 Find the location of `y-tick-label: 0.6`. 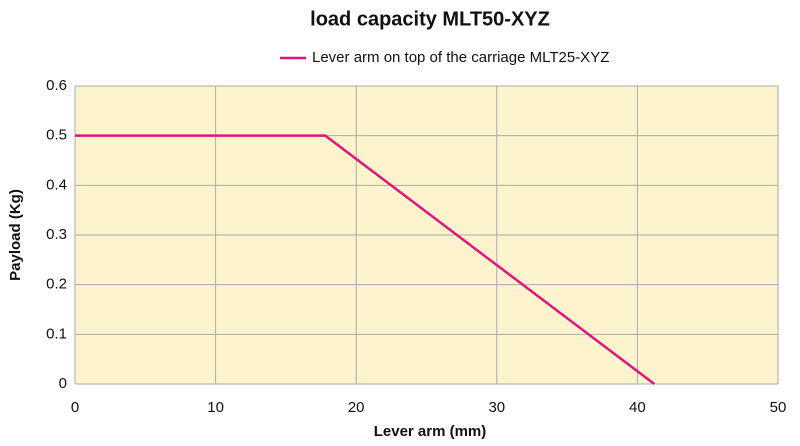

y-tick-label: 0.6 is located at coordinates (56, 85).